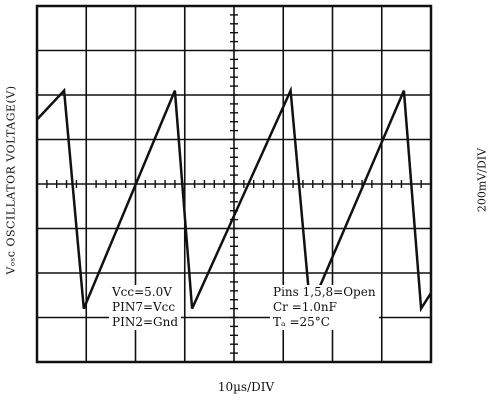  I want to click on condition-vcc: Vcc=5.0V, so click(142, 292).